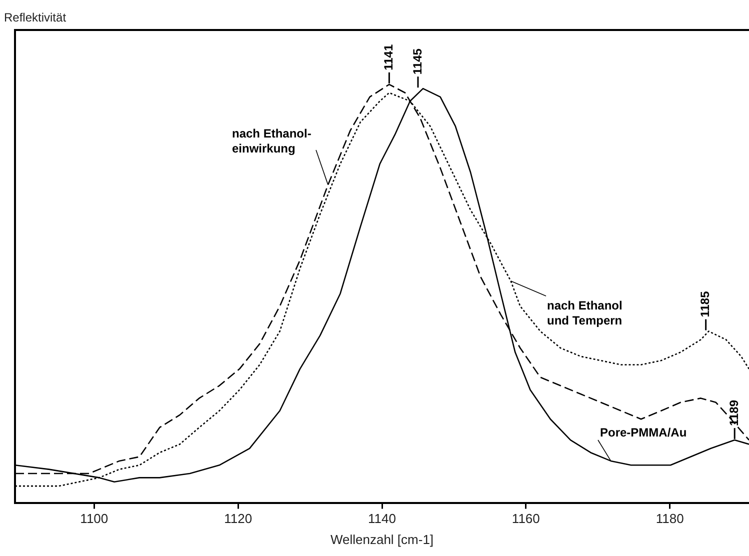  I want to click on x-tick-label: 1180, so click(670, 518).